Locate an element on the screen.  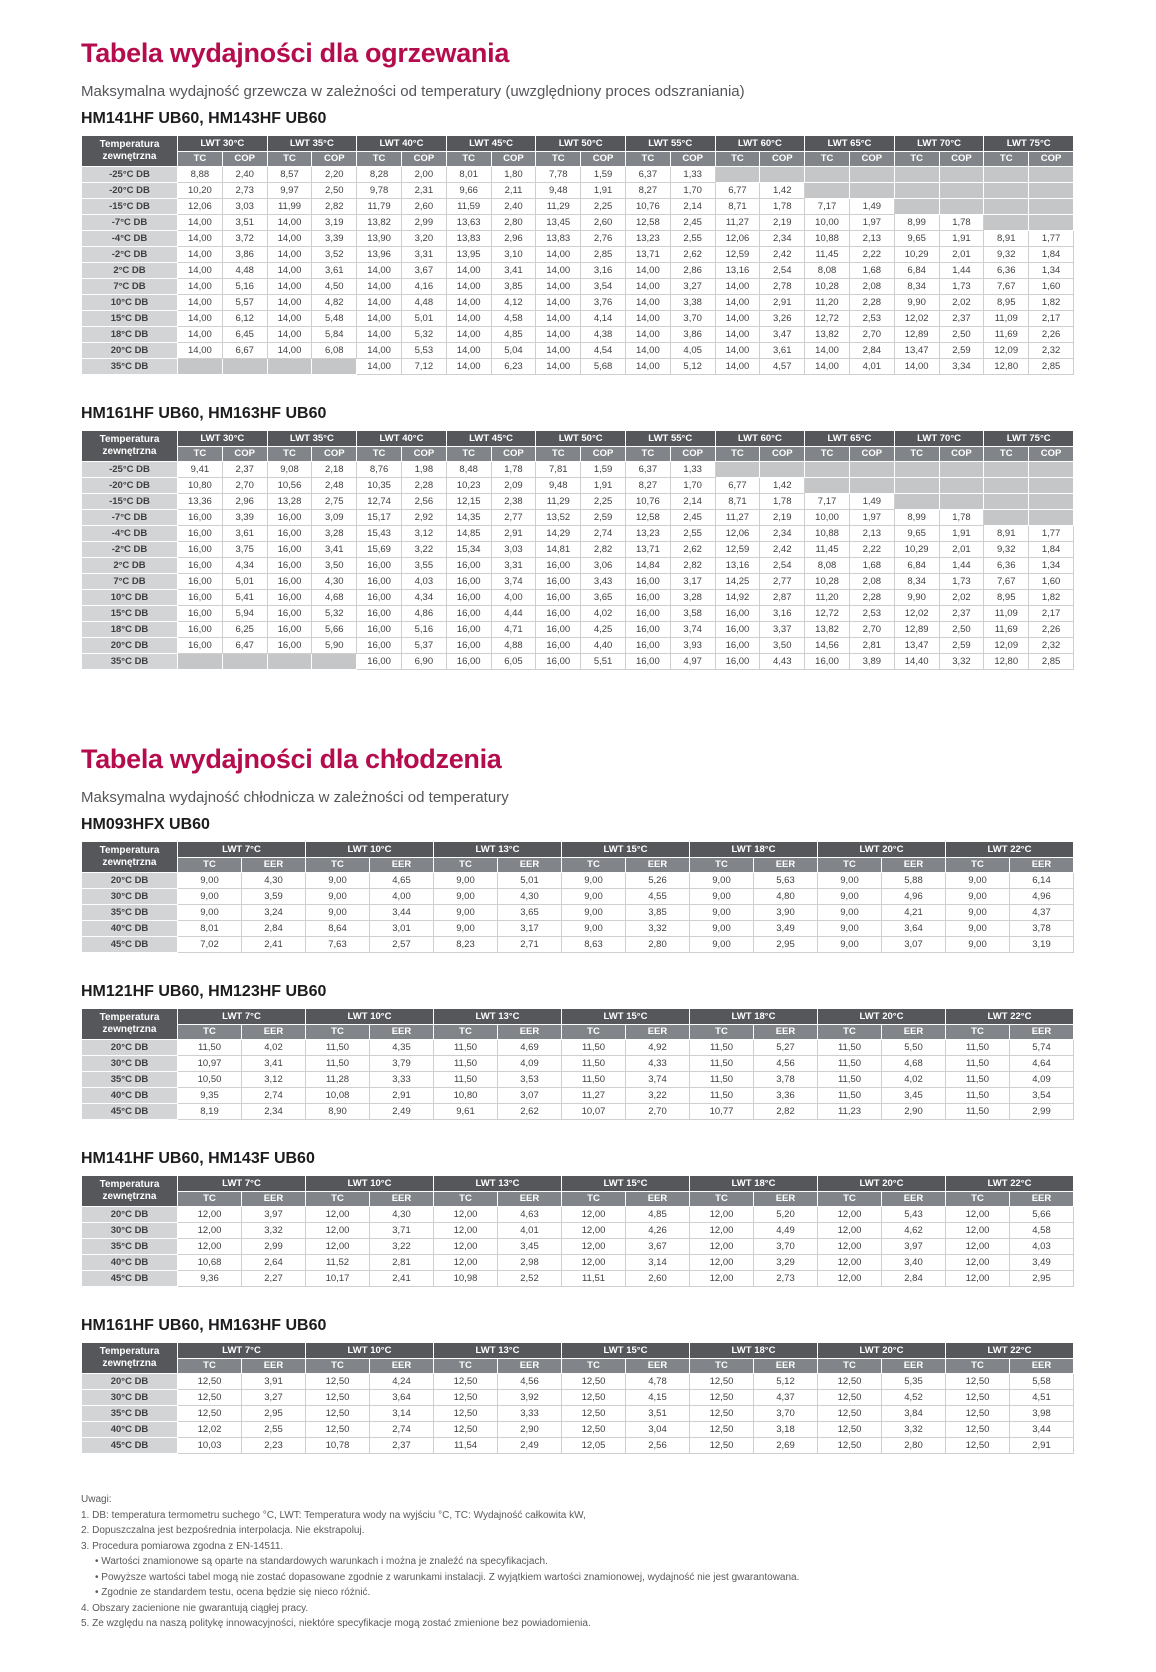
value-cell: 4,34 is located at coordinates (244, 565).